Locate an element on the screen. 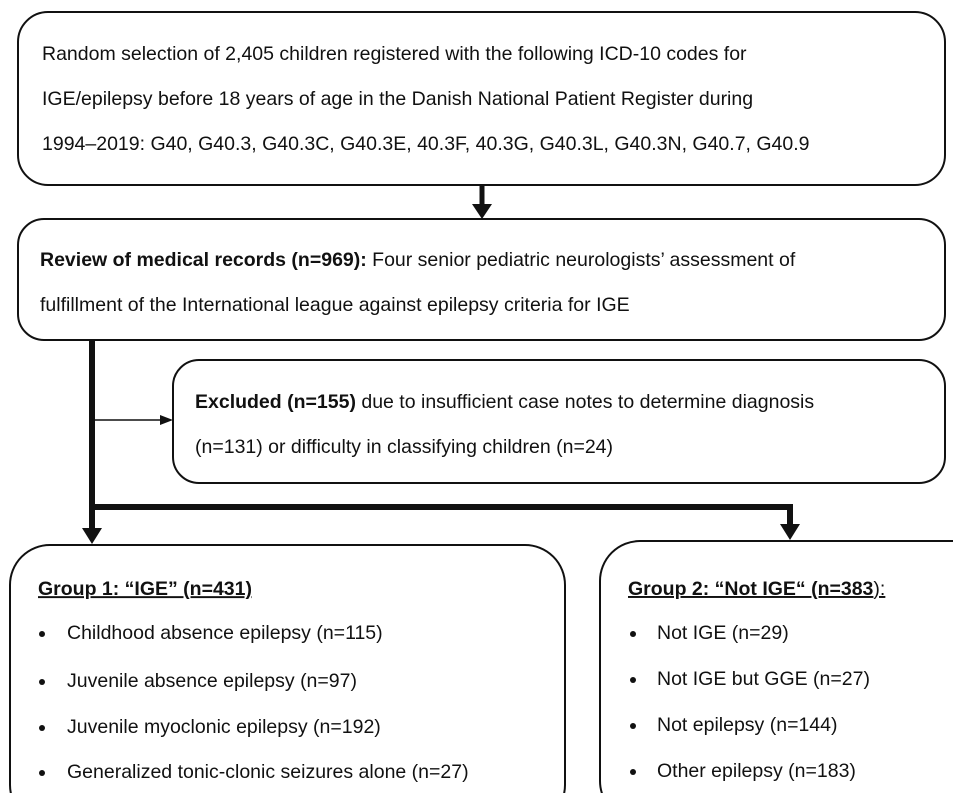 This screenshot has width=953, height=793. heading-main: Group 2: “Not IGE“ (n=383 is located at coordinates (751, 589).